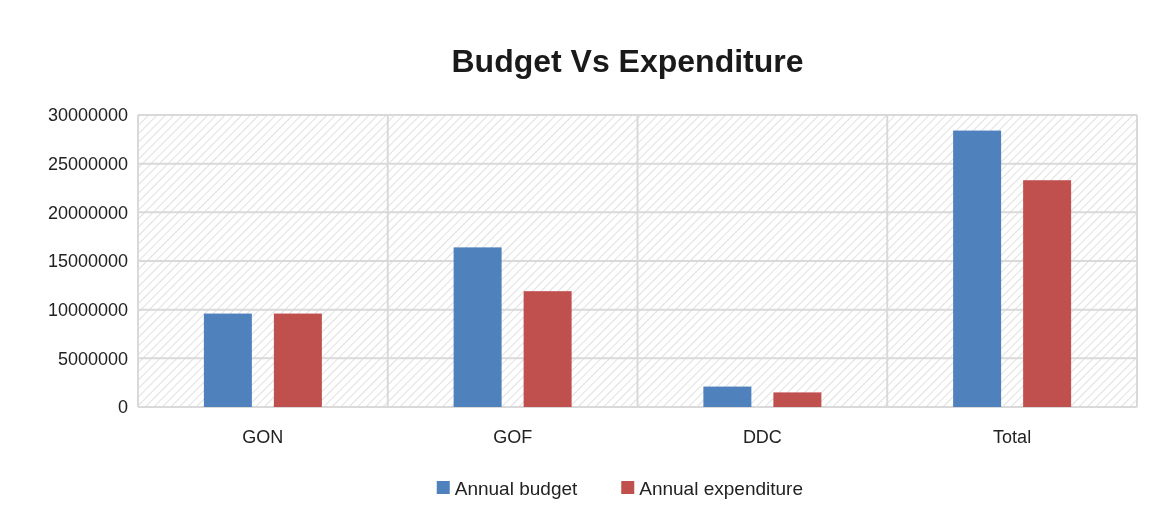  I want to click on chart-title: Budget Vs Expenditure, so click(627, 61).